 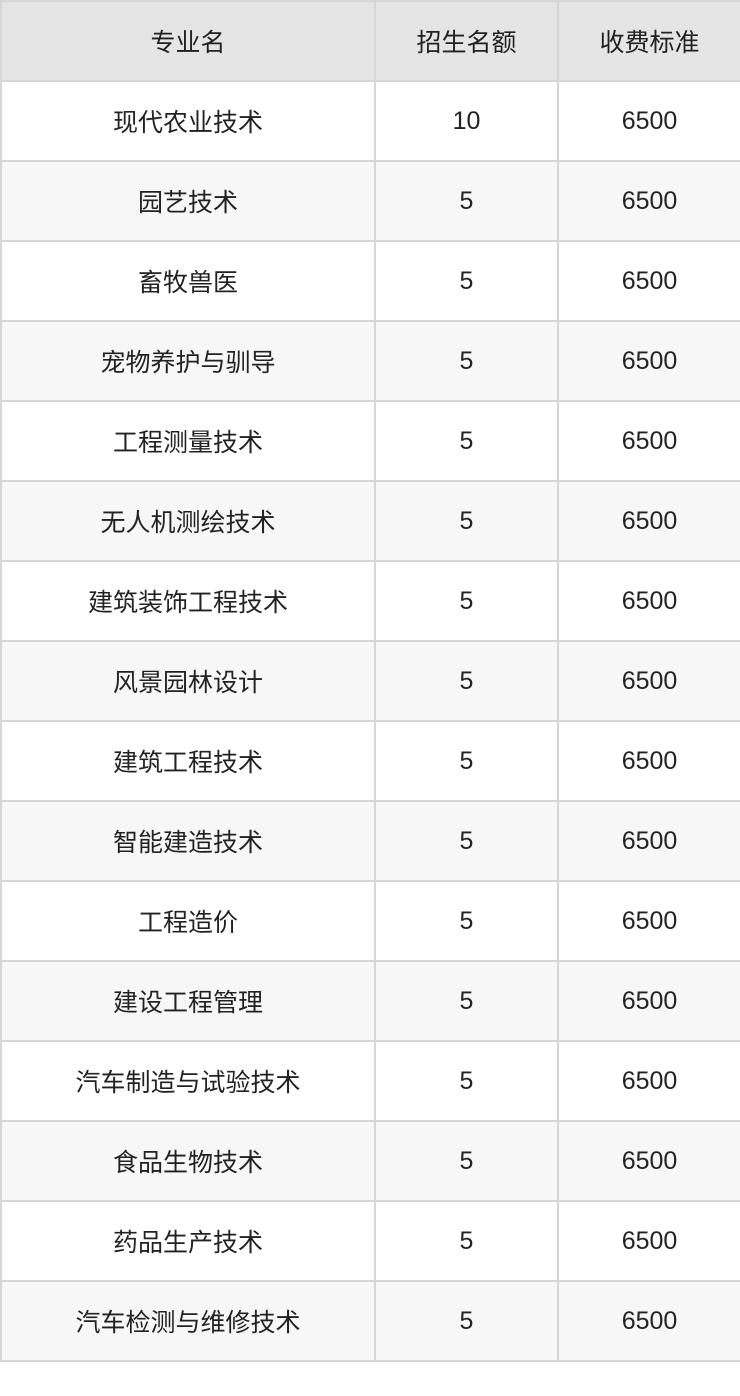 I want to click on header-quota: 招生名额, so click(x=466, y=41).